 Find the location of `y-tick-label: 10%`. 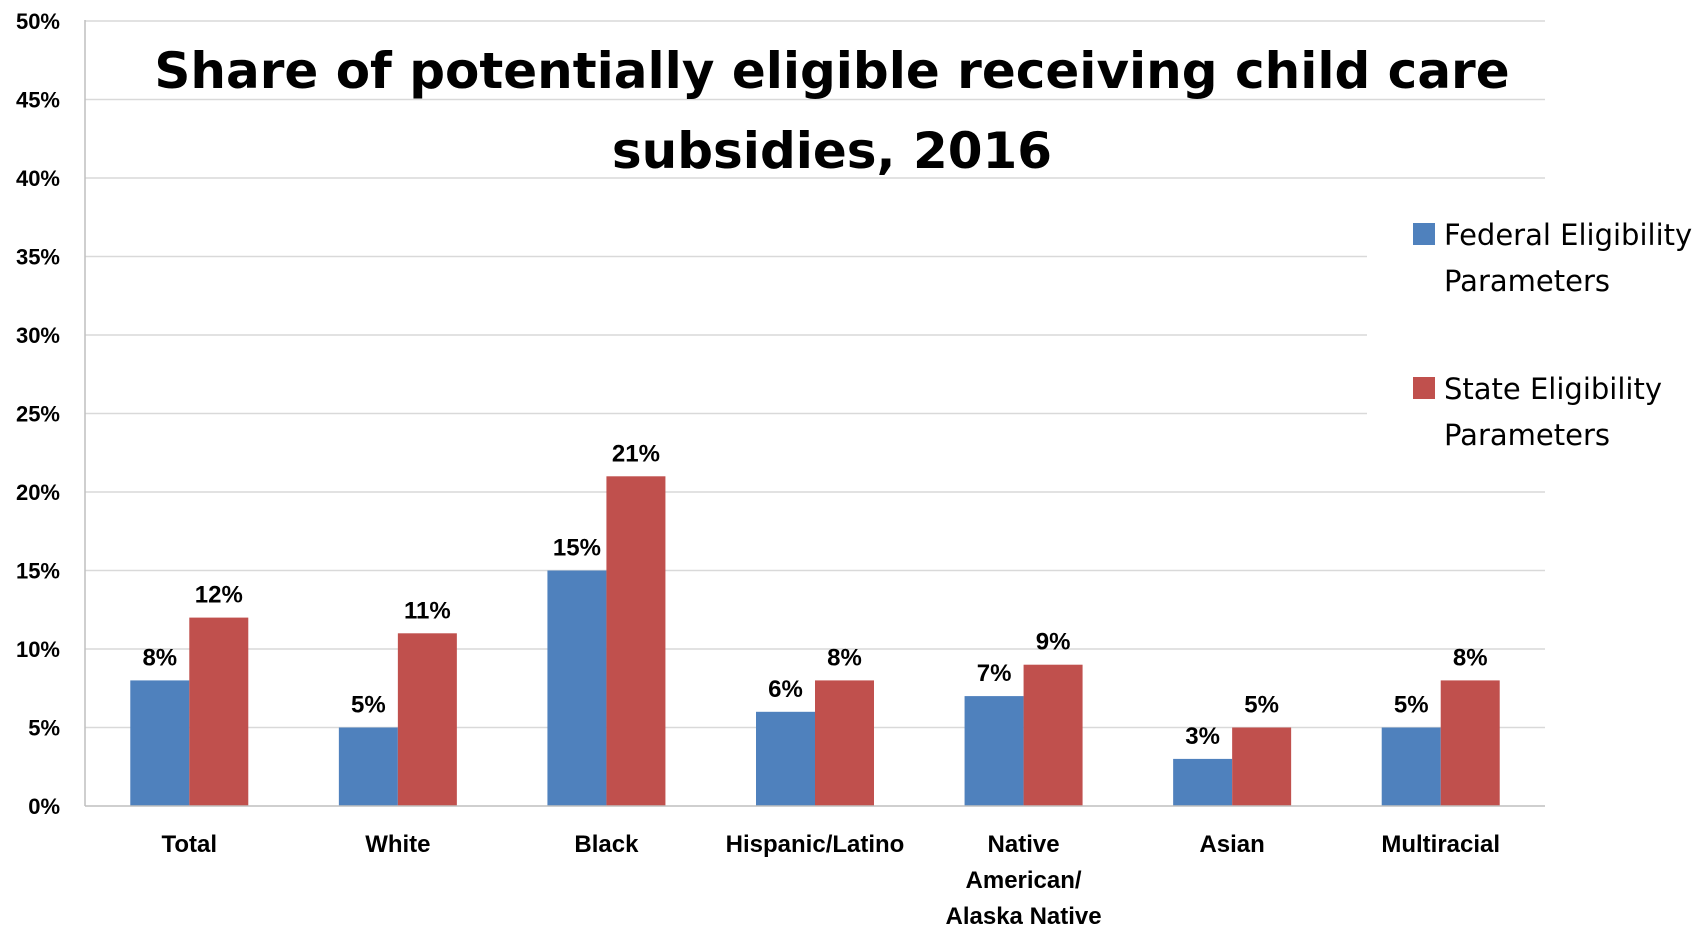

y-tick-label: 10% is located at coordinates (38, 649).